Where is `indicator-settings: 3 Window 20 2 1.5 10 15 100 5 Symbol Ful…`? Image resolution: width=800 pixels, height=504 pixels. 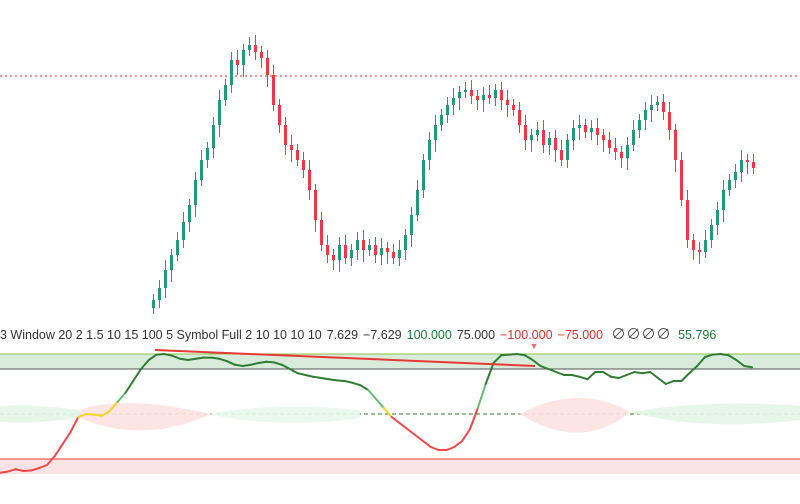 indicator-settings: 3 Window 20 2 1.5 10 15 100 5 Symbol Ful… is located at coordinates (161, 335).